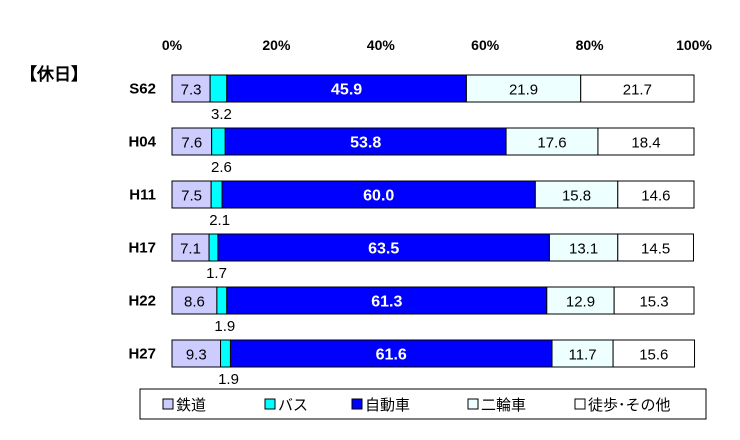 Image resolution: width=740 pixels, height=440 pixels. What do you see at coordinates (216, 273) in the screenshot?
I see `data-label: 1.7` at bounding box center [216, 273].